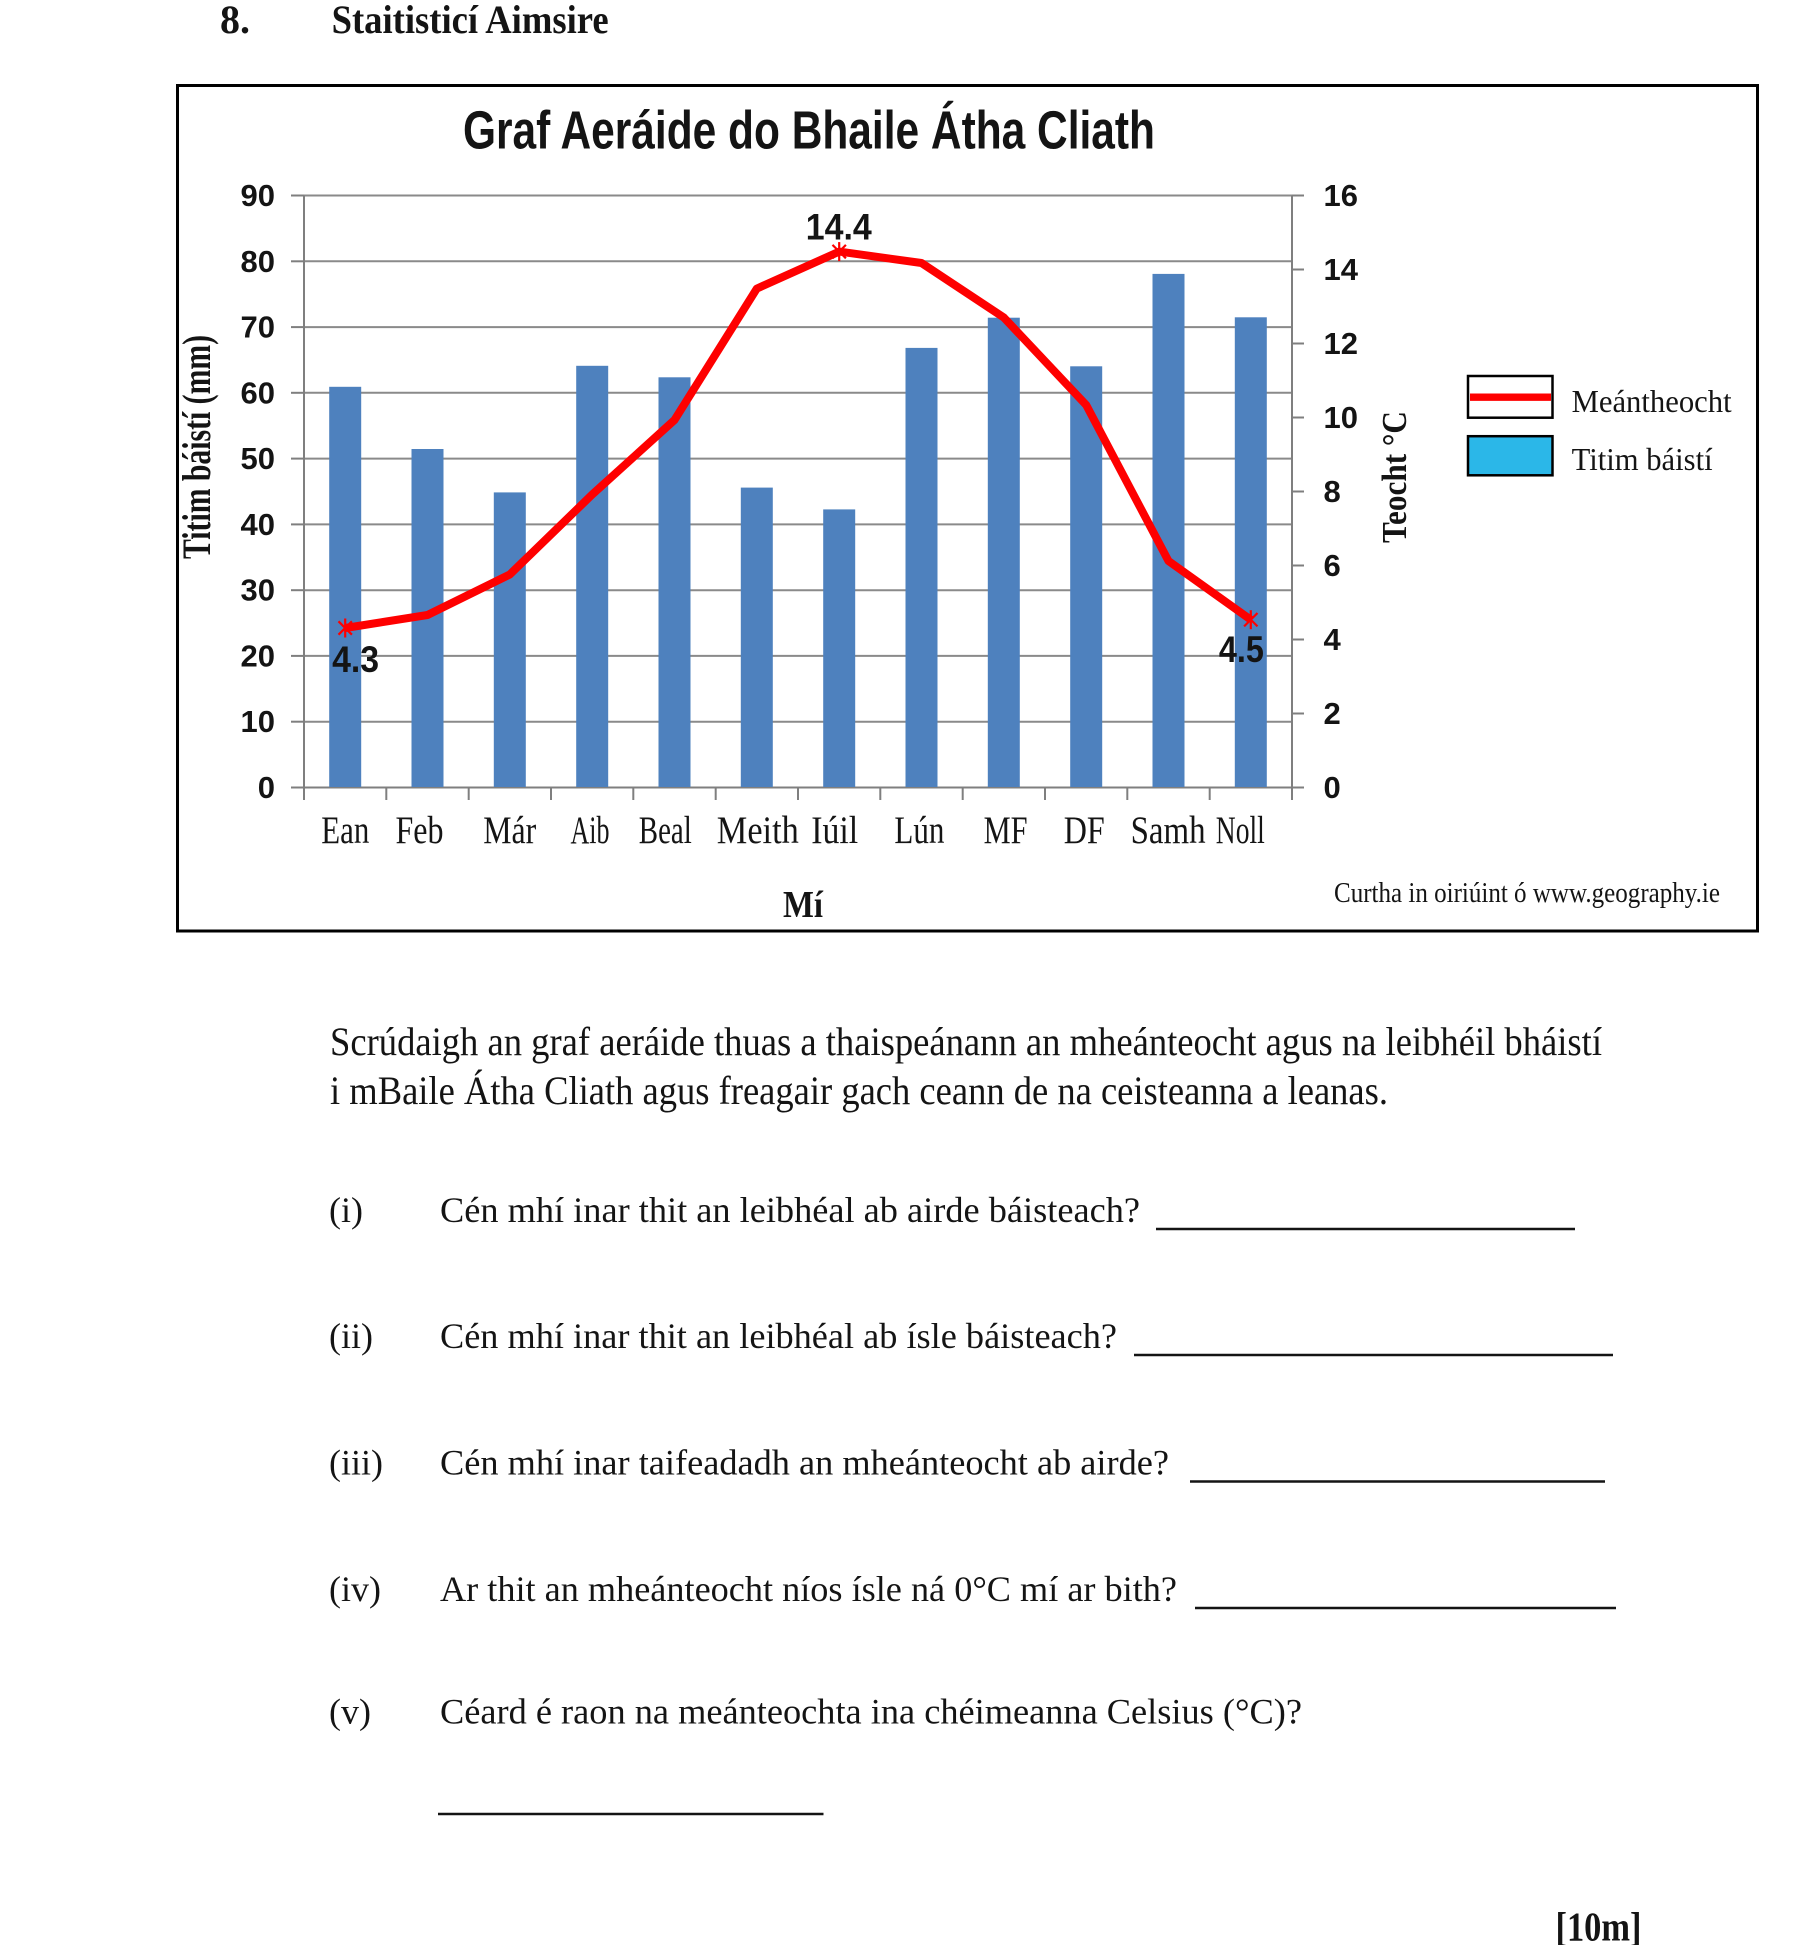  I want to click on svg-text: 80, so click(258, 261).